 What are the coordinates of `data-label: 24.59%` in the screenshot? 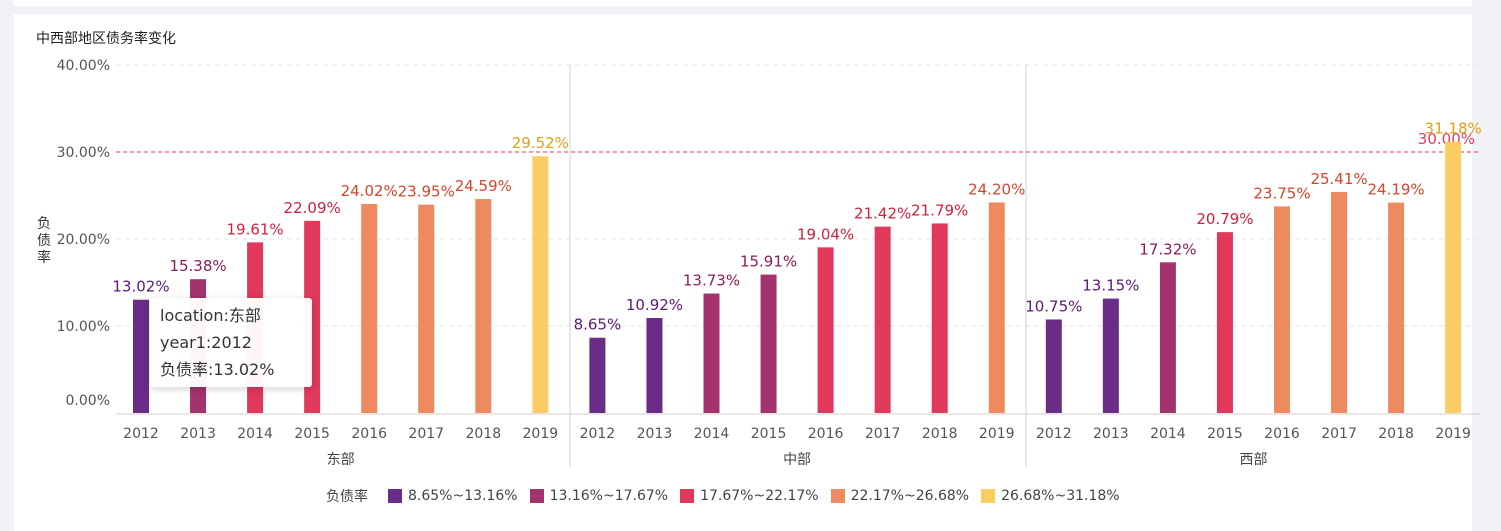 It's located at (483, 186).